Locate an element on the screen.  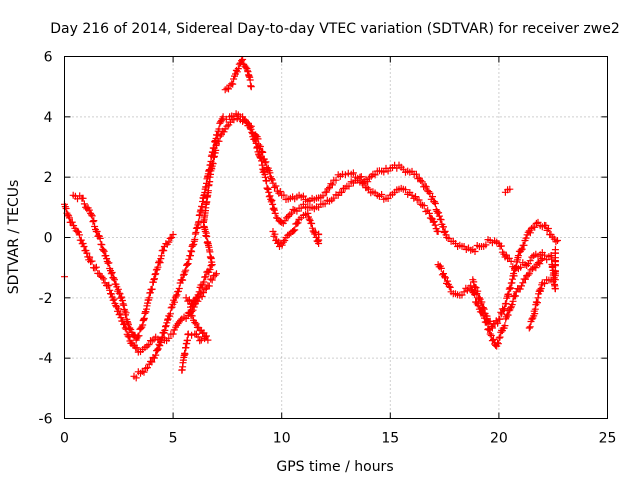
y-tick-label: -6 is located at coordinates (46, 420).